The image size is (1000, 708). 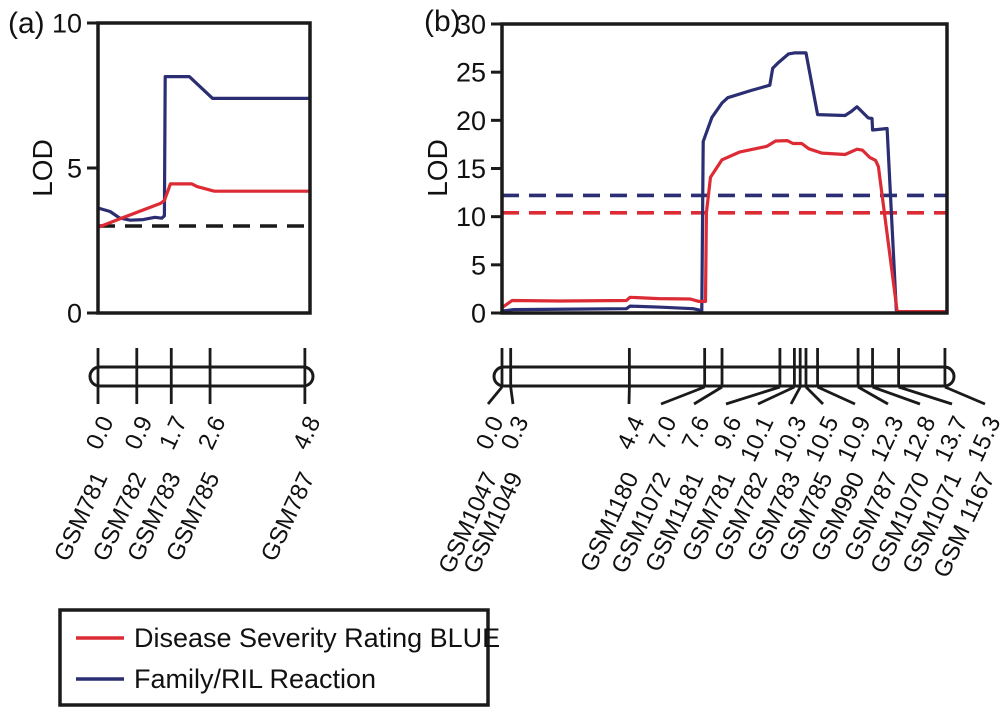 I want to click on plot-border, so click(x=204, y=168).